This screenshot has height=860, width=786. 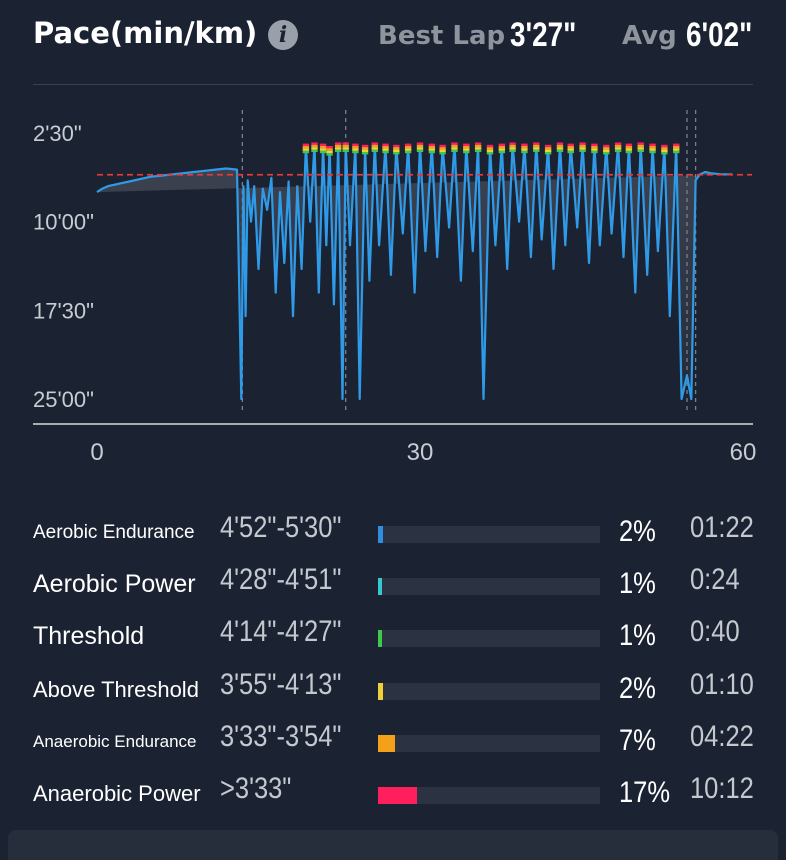 I want to click on zone-time: 01:22, so click(x=722, y=527).